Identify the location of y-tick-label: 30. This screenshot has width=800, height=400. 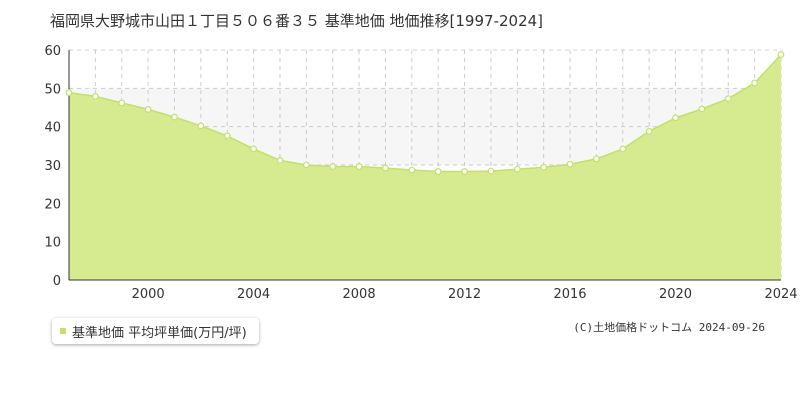
(52, 166).